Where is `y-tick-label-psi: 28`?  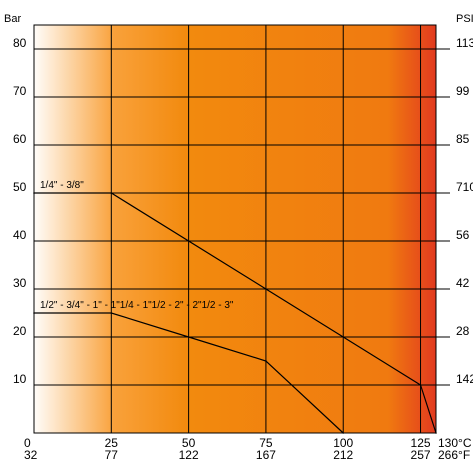
y-tick-label-psi: 28 is located at coordinates (463, 331).